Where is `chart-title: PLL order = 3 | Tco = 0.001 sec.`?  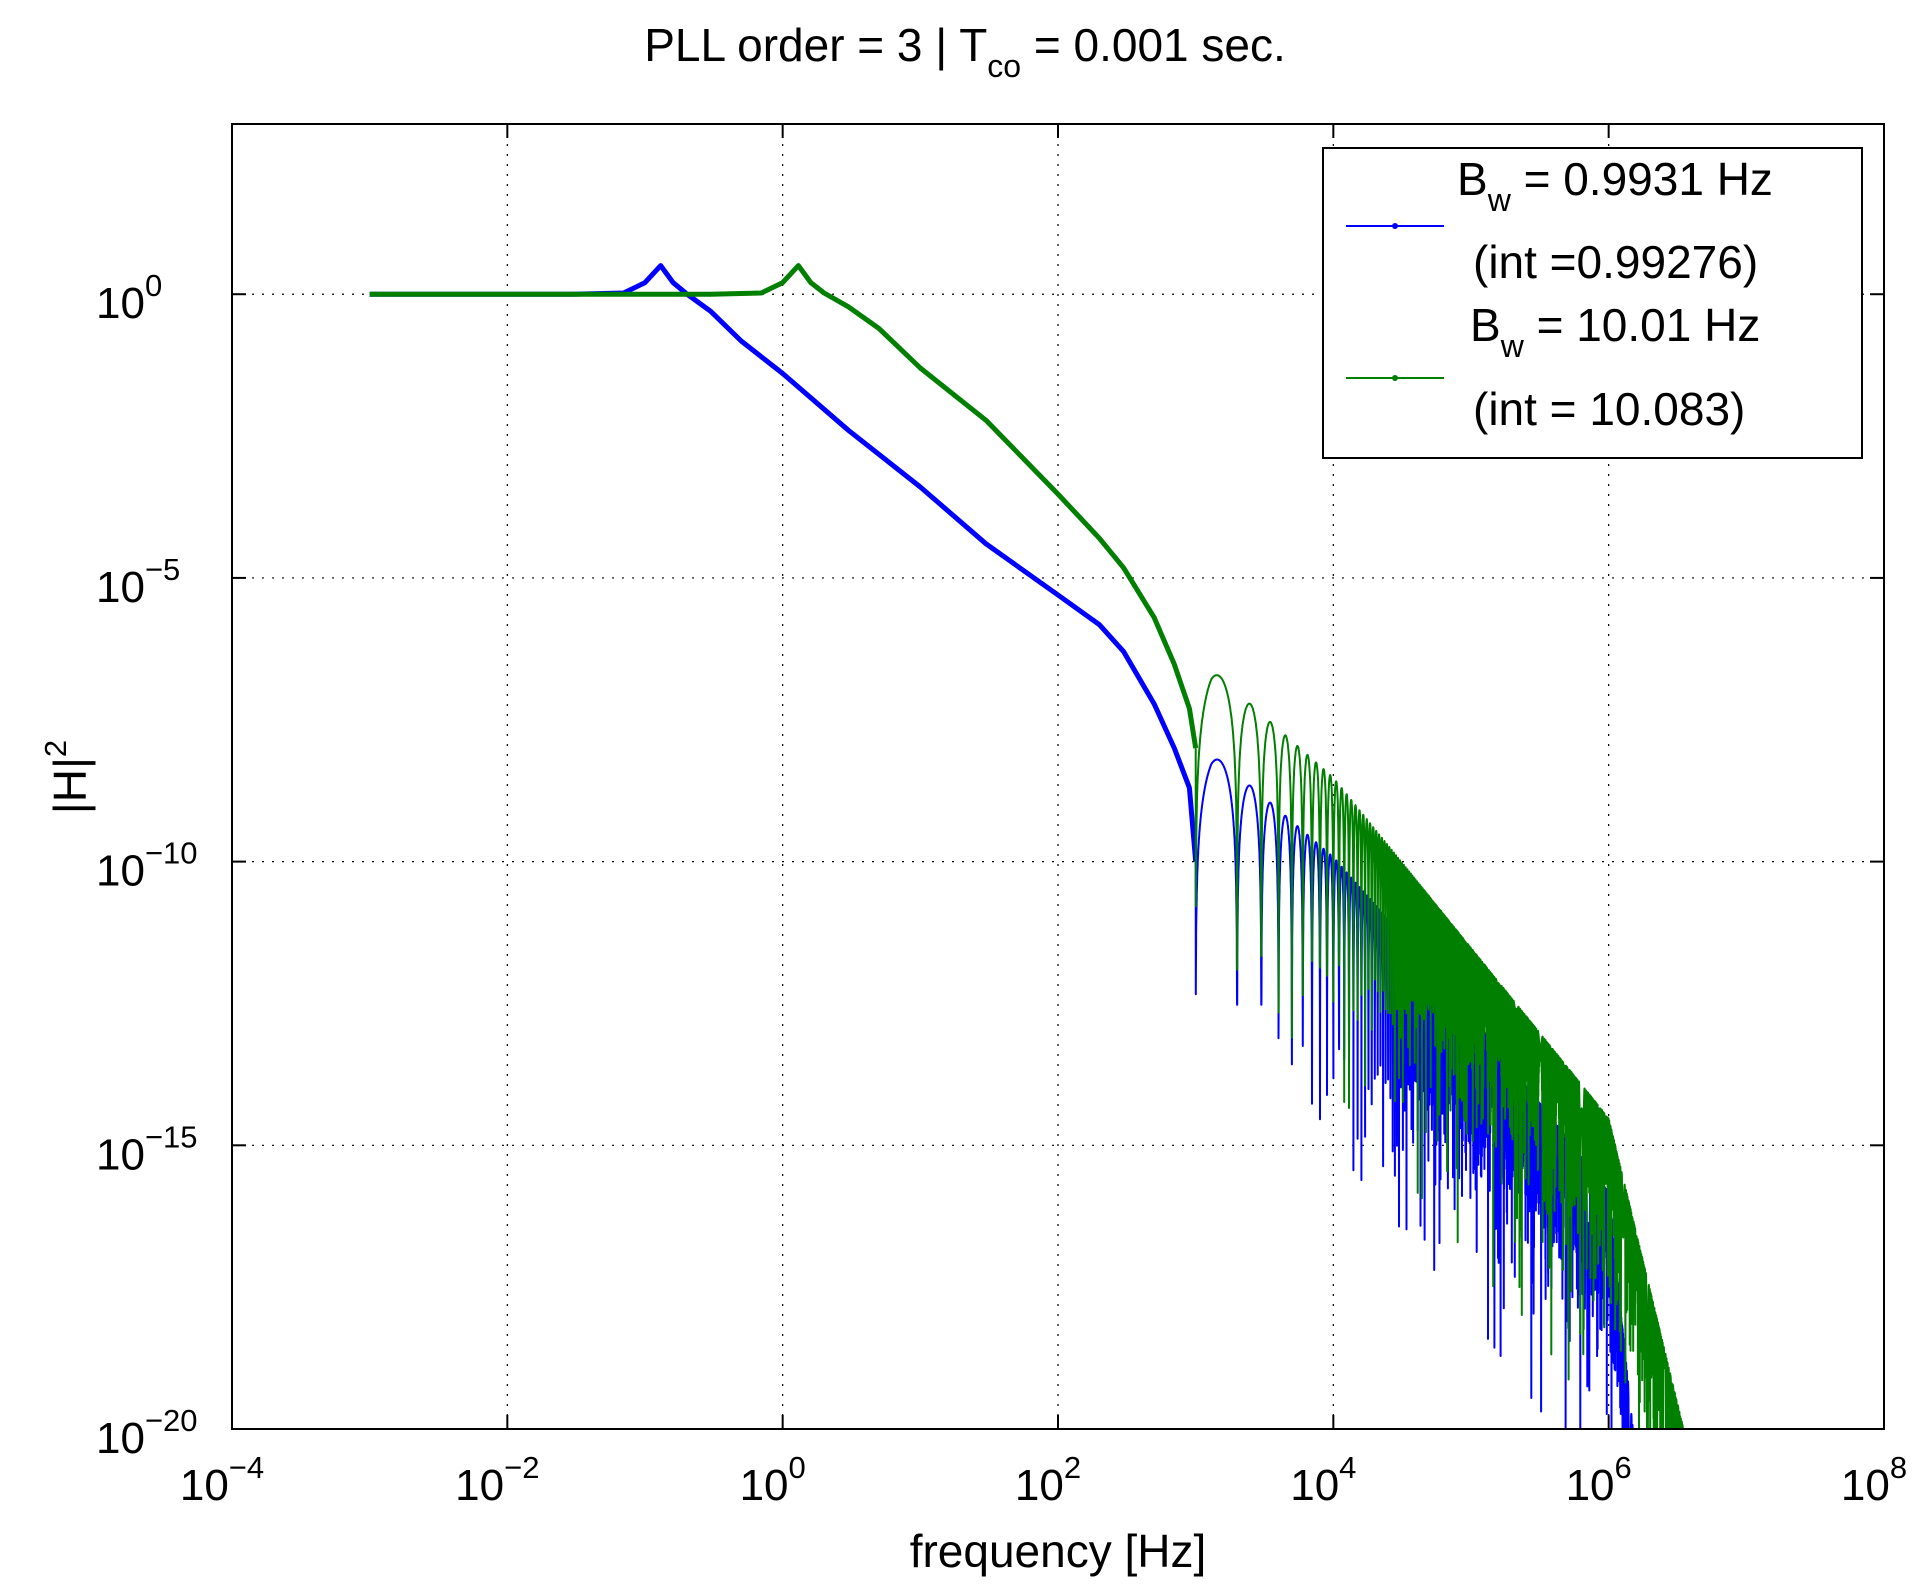 chart-title: PLL order = 3 | Tco = 0.001 sec. is located at coordinates (965, 51).